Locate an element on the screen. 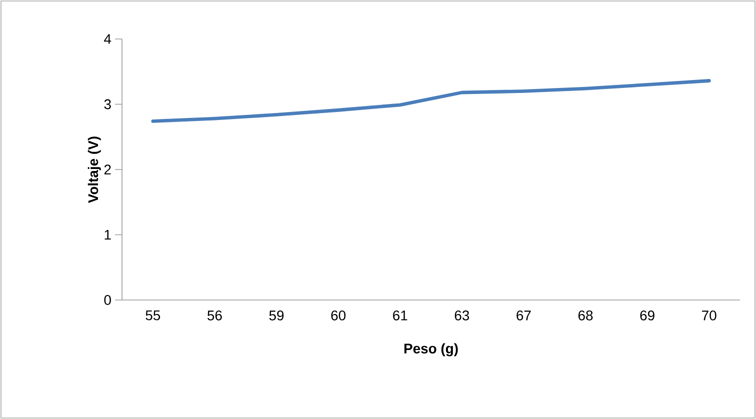 The height and width of the screenshot is (419, 756). line-series is located at coordinates (431, 101).